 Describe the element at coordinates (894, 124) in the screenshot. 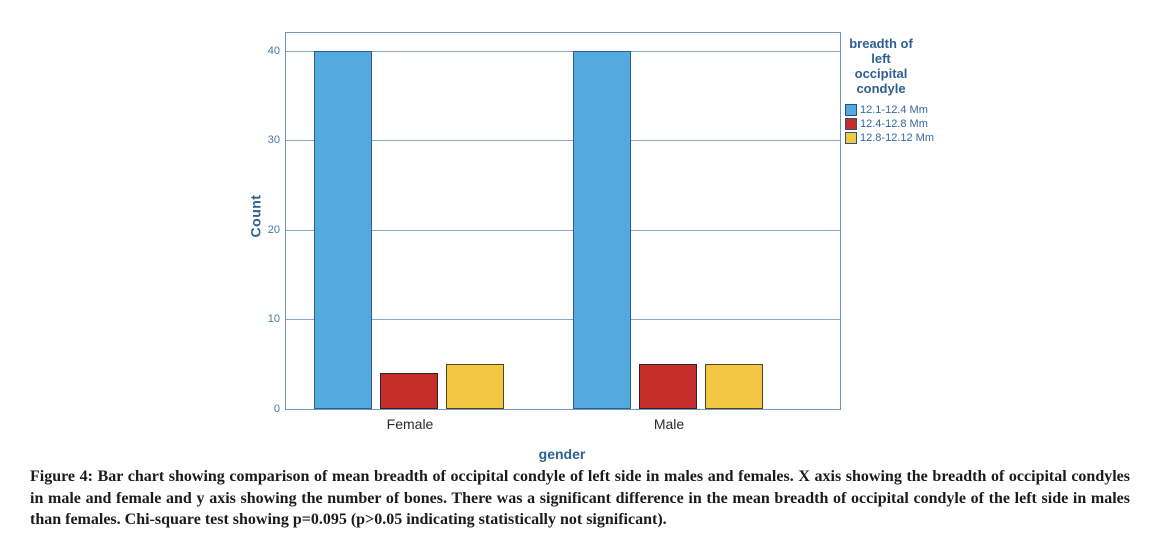

I see `legend-item-label: 12.4-12.8 Mm` at that location.